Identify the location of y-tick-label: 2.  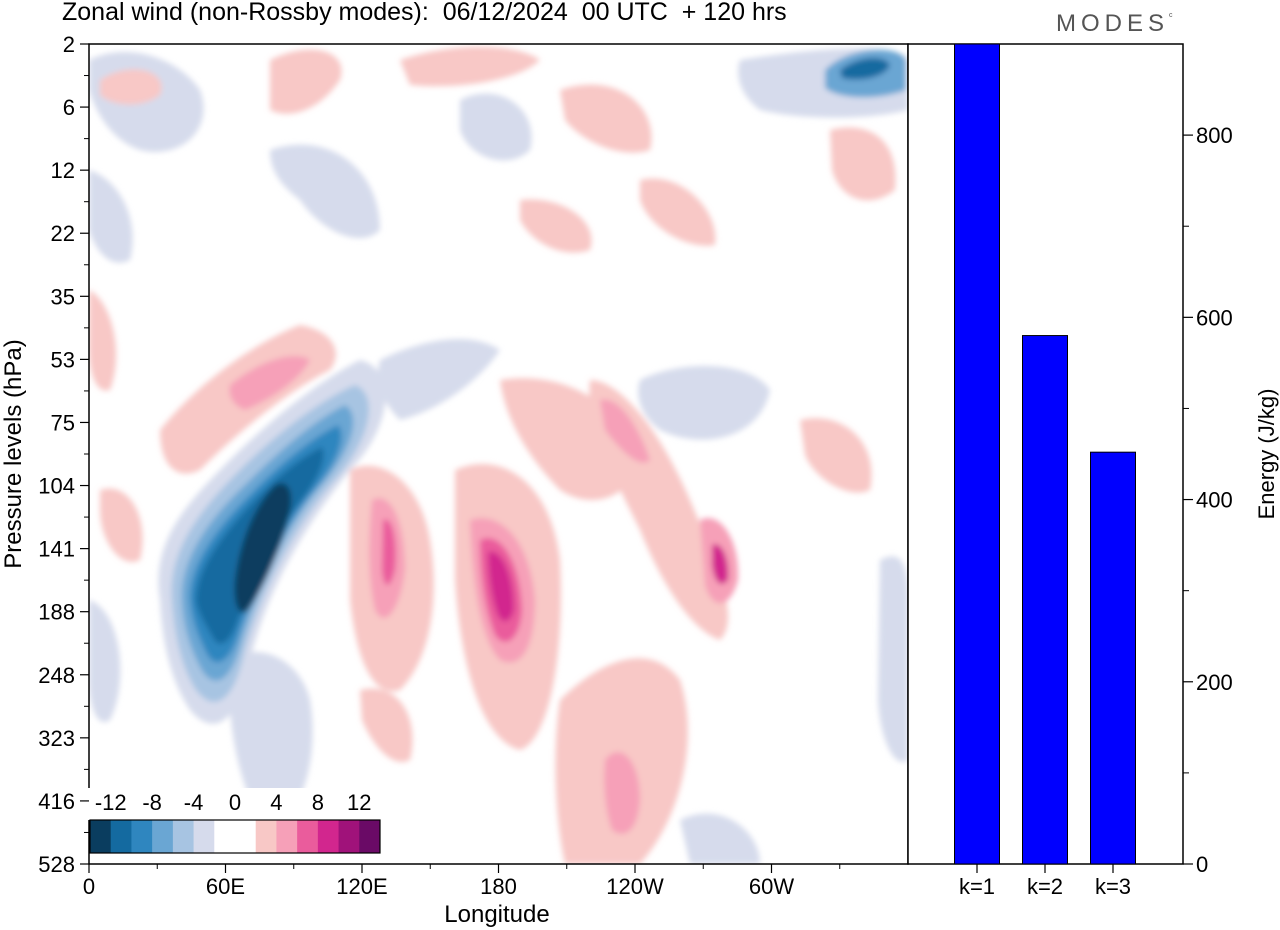
(69, 44).